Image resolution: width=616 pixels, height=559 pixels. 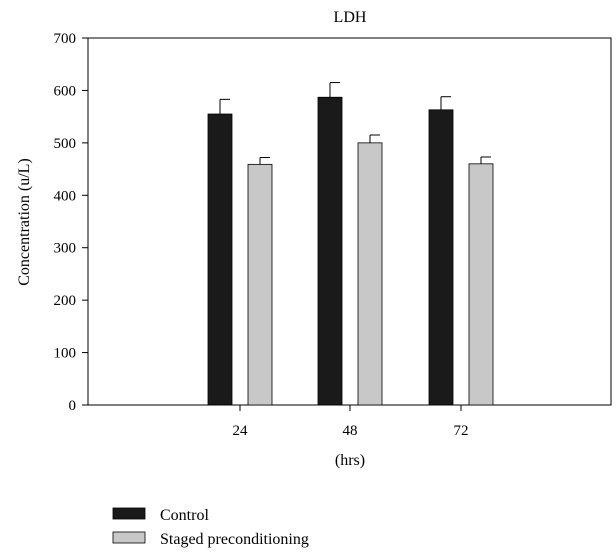 What do you see at coordinates (65, 39) in the screenshot?
I see `y-tick-label: 700` at bounding box center [65, 39].